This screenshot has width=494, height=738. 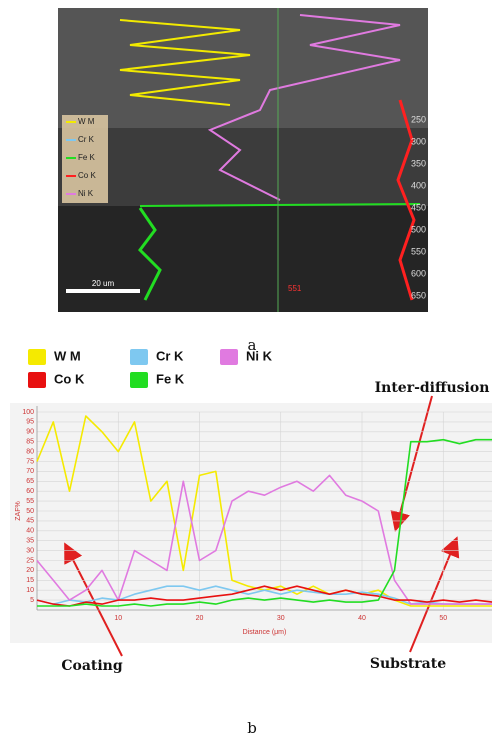 I want to click on y-tick-label: 10, so click(x=30, y=590).